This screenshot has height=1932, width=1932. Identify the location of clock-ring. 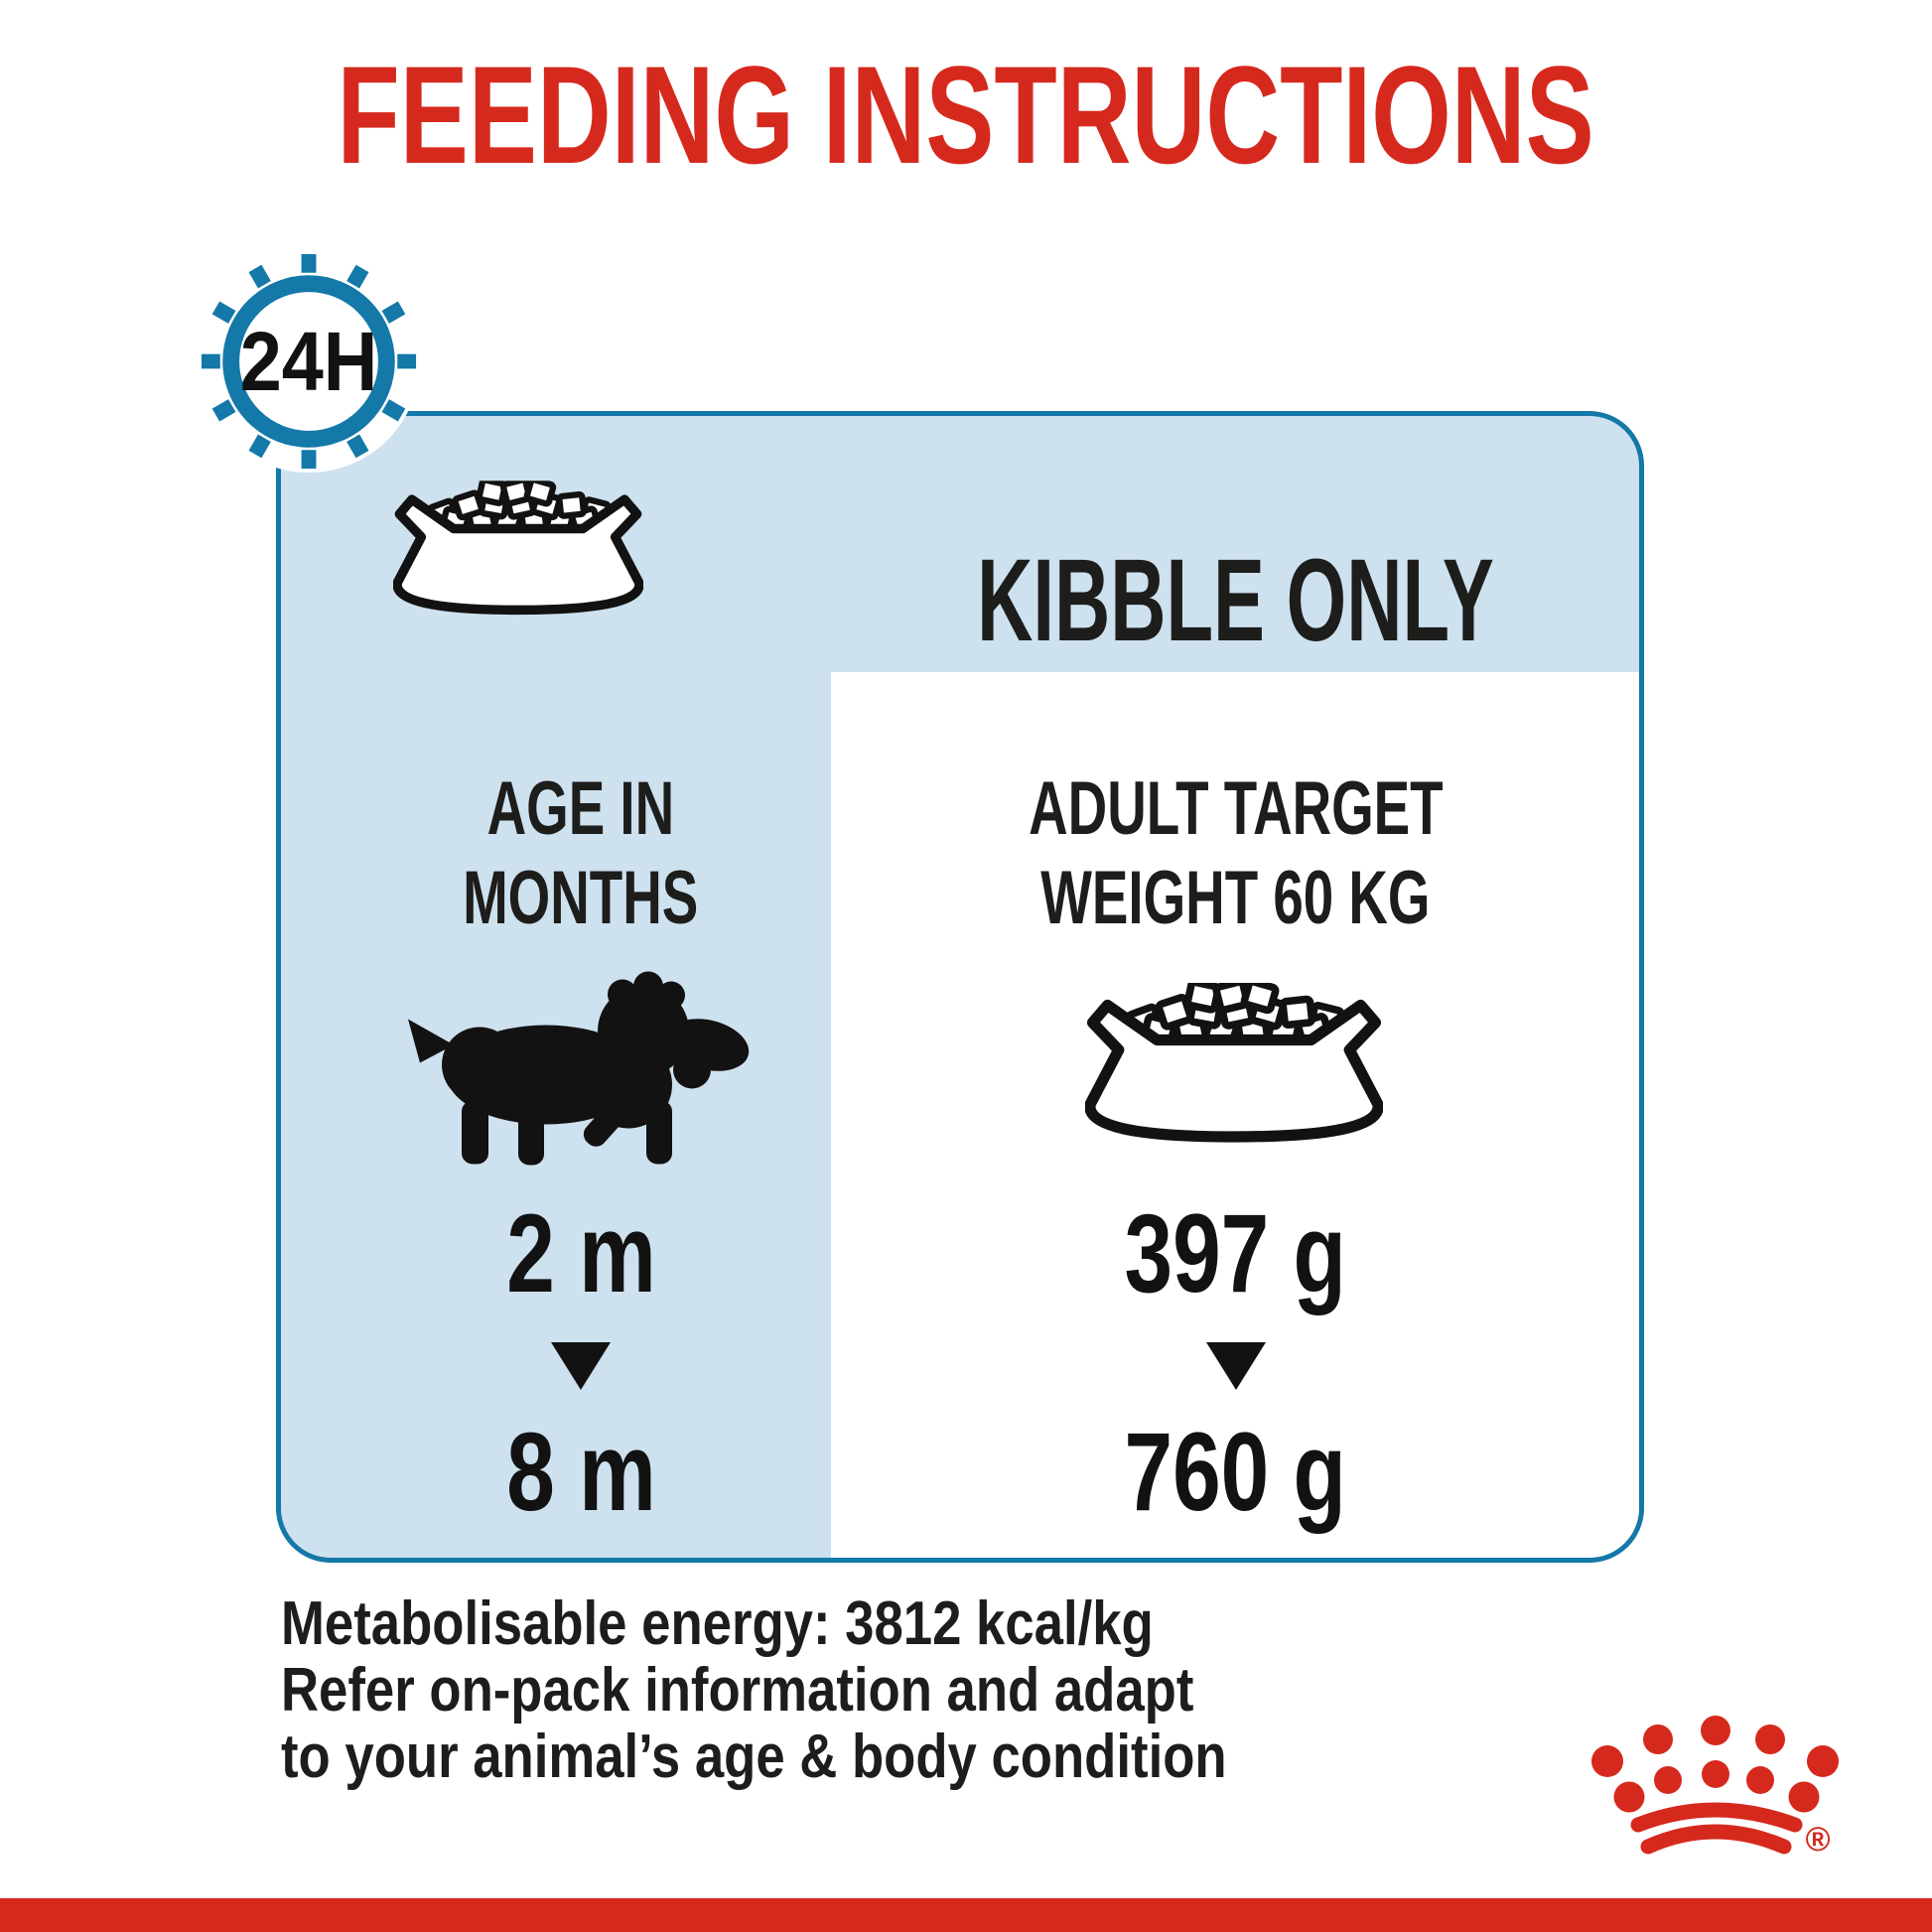
(309, 361).